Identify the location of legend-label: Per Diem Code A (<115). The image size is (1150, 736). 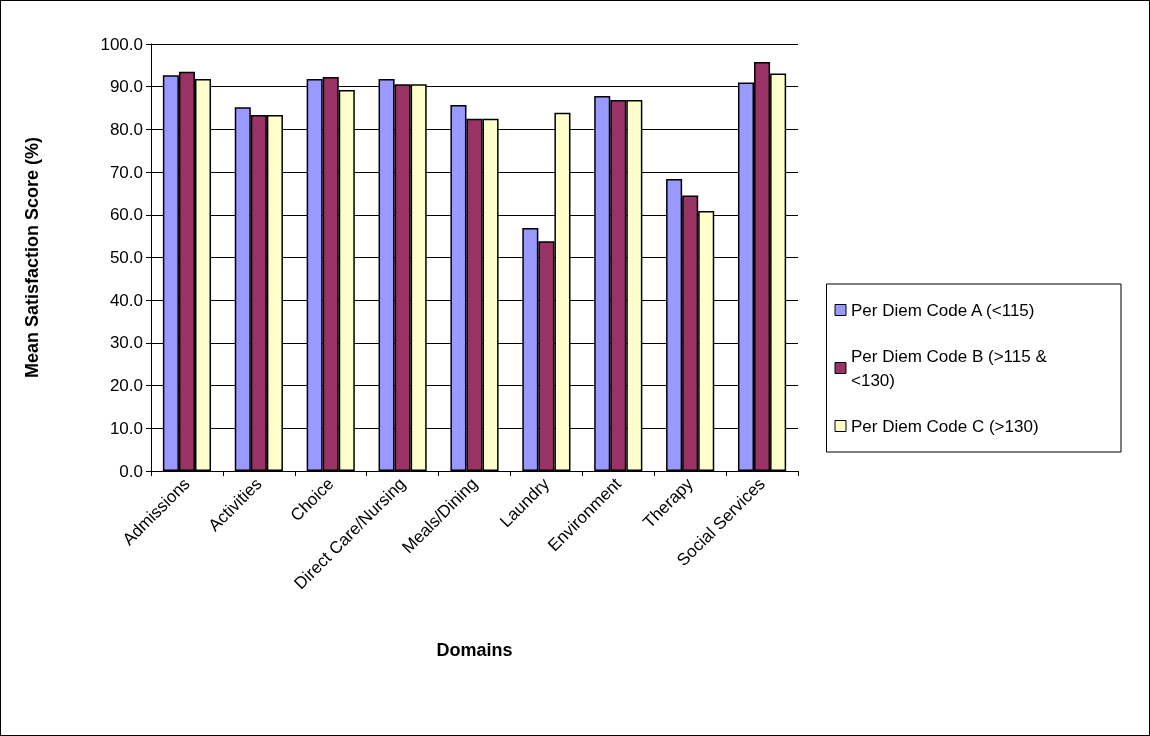
(943, 310).